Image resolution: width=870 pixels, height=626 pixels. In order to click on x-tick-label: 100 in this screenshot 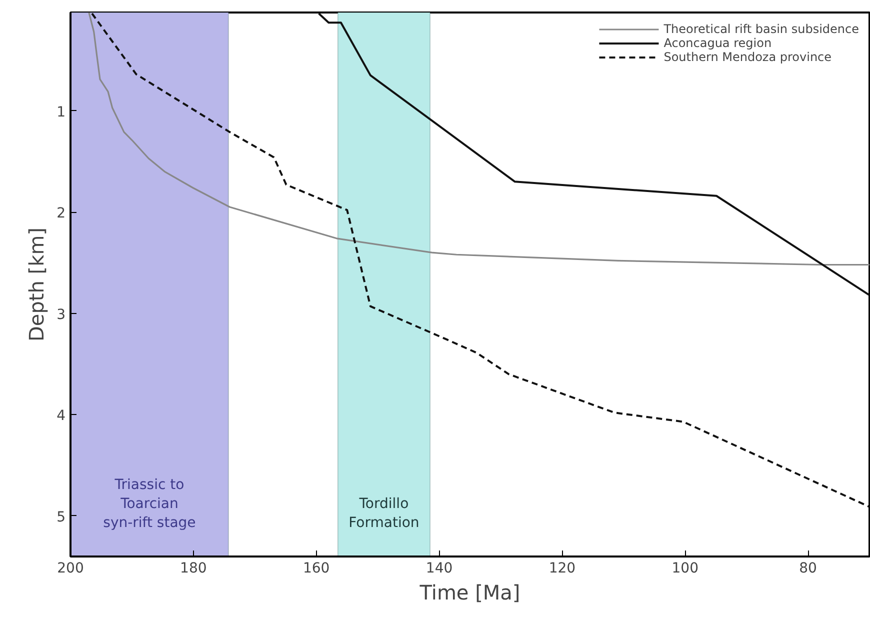, I will do `click(685, 568)`.